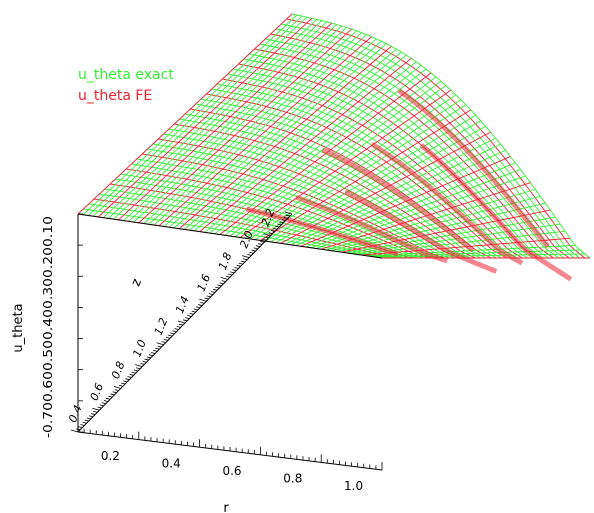  What do you see at coordinates (75, 413) in the screenshot?
I see `z-tick-label: 0.4` at bounding box center [75, 413].